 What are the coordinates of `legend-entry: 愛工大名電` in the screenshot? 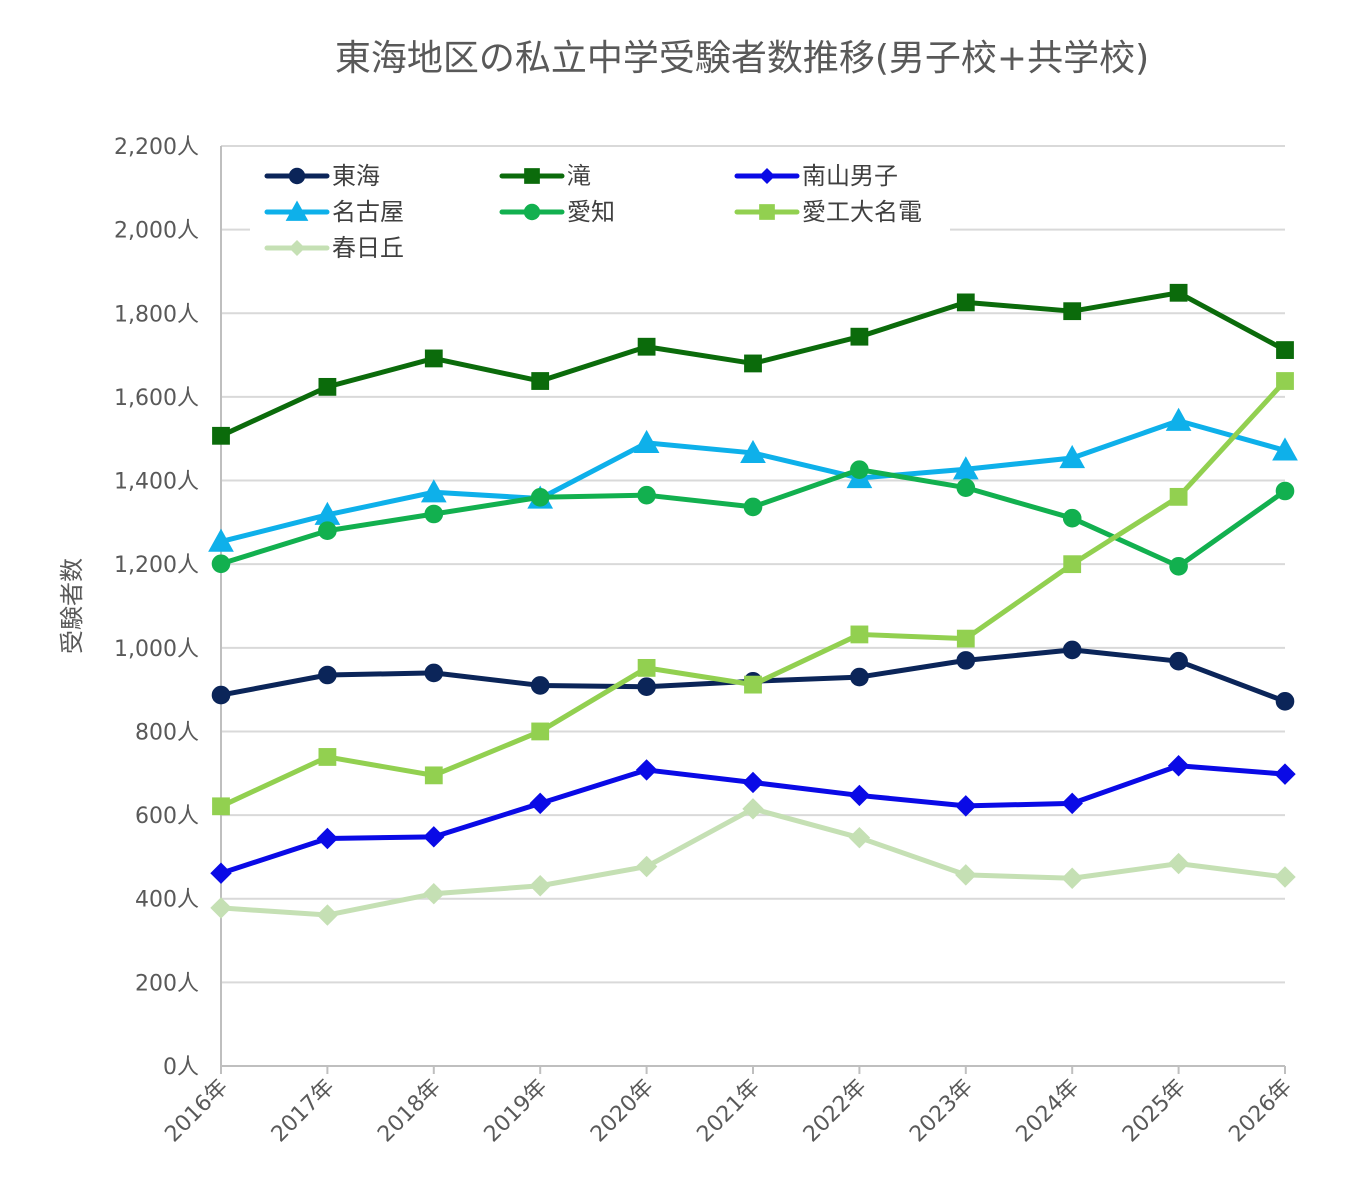 It's located at (828, 212).